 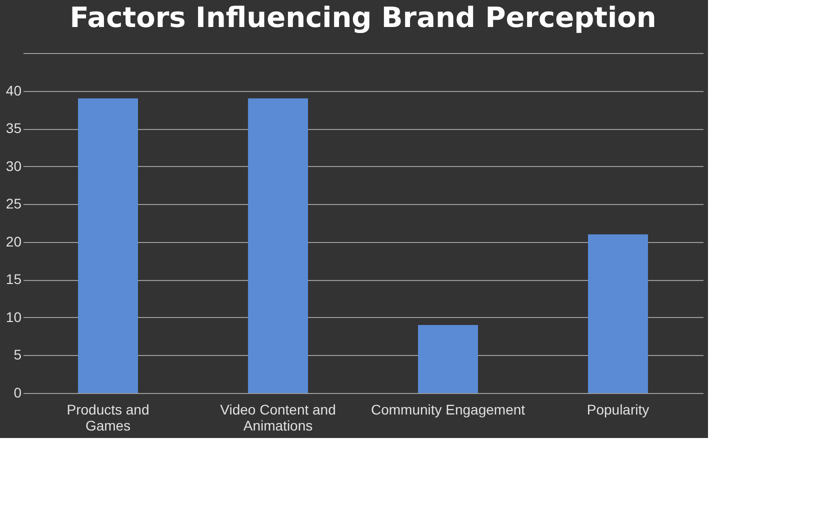 What do you see at coordinates (14, 279) in the screenshot?
I see `y-tick-label: 15` at bounding box center [14, 279].